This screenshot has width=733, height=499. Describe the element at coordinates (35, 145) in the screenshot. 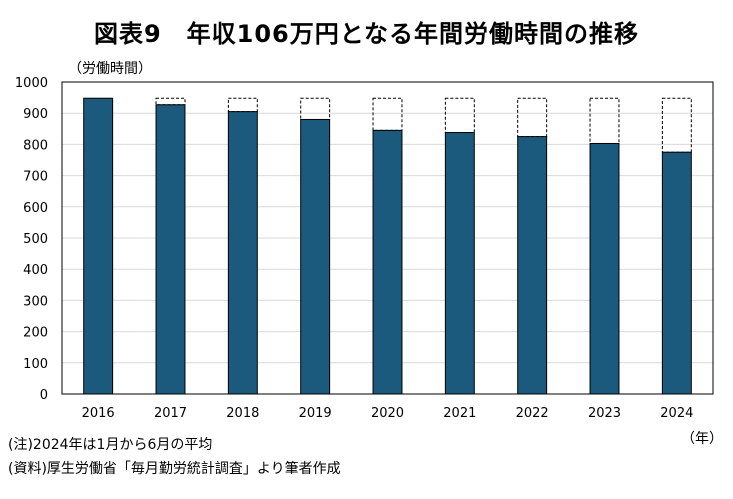

I see `y-tick-label: 800` at that location.